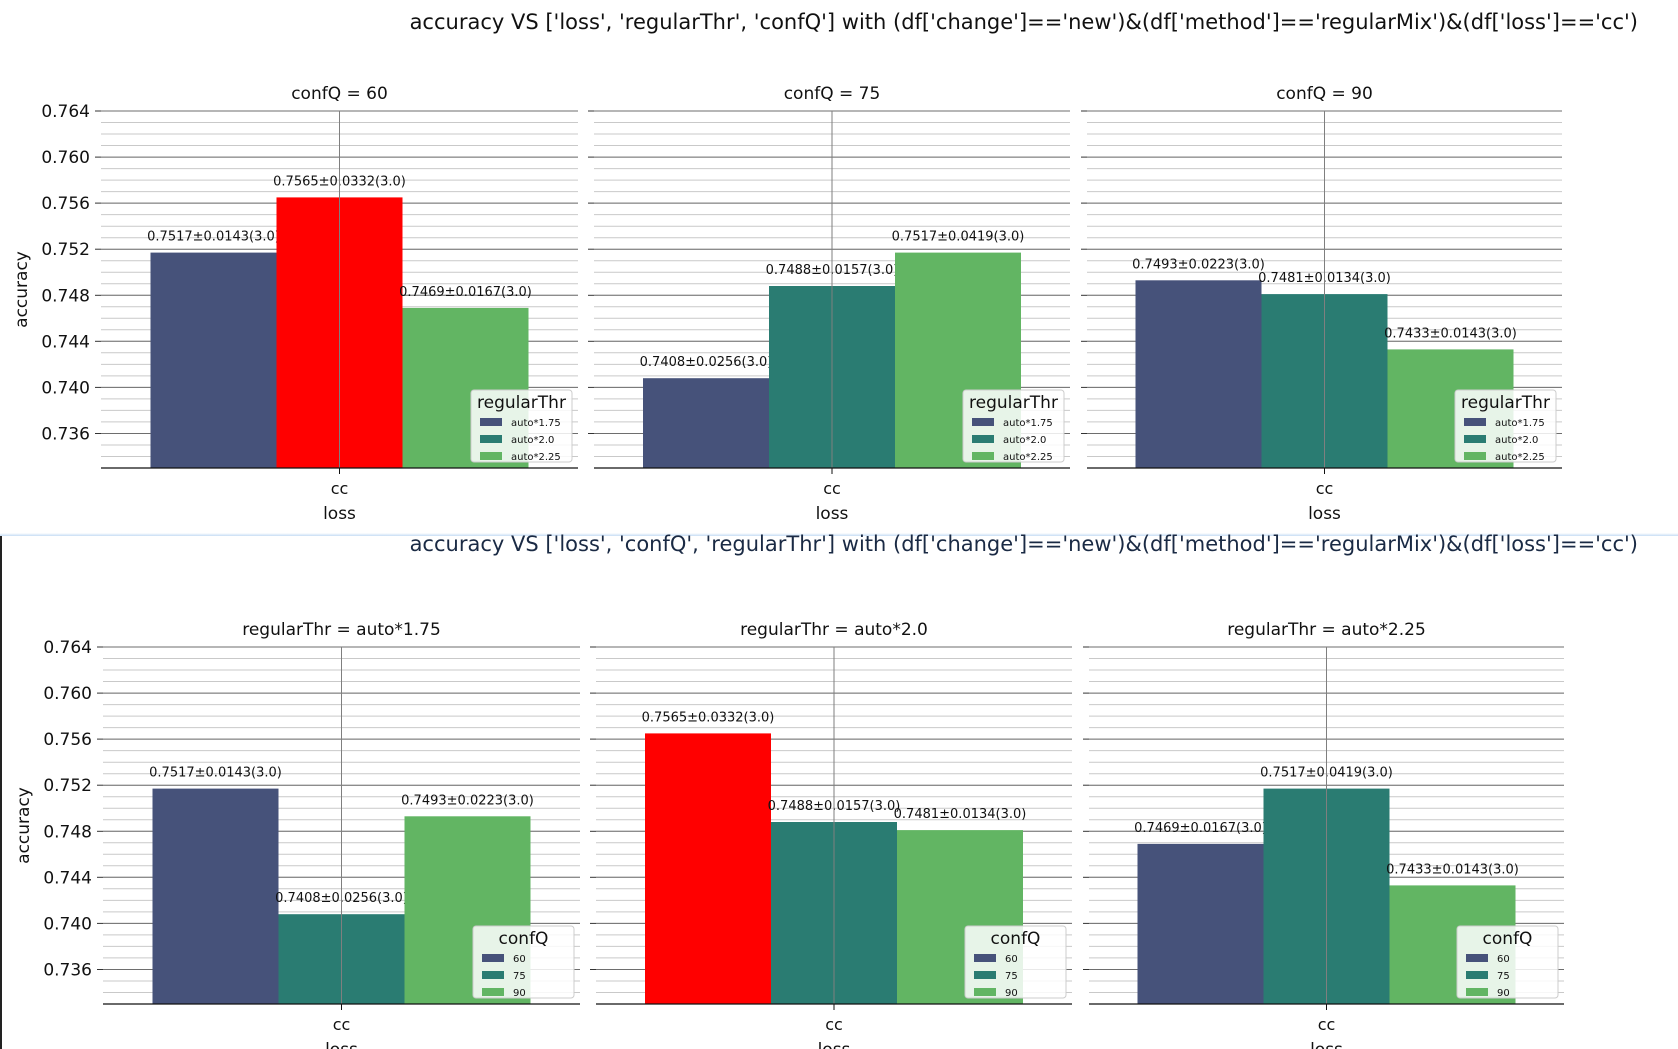 Image resolution: width=1678 pixels, height=1049 pixels. I want to click on panel-title: regularThr = auto*2.0, so click(834, 630).